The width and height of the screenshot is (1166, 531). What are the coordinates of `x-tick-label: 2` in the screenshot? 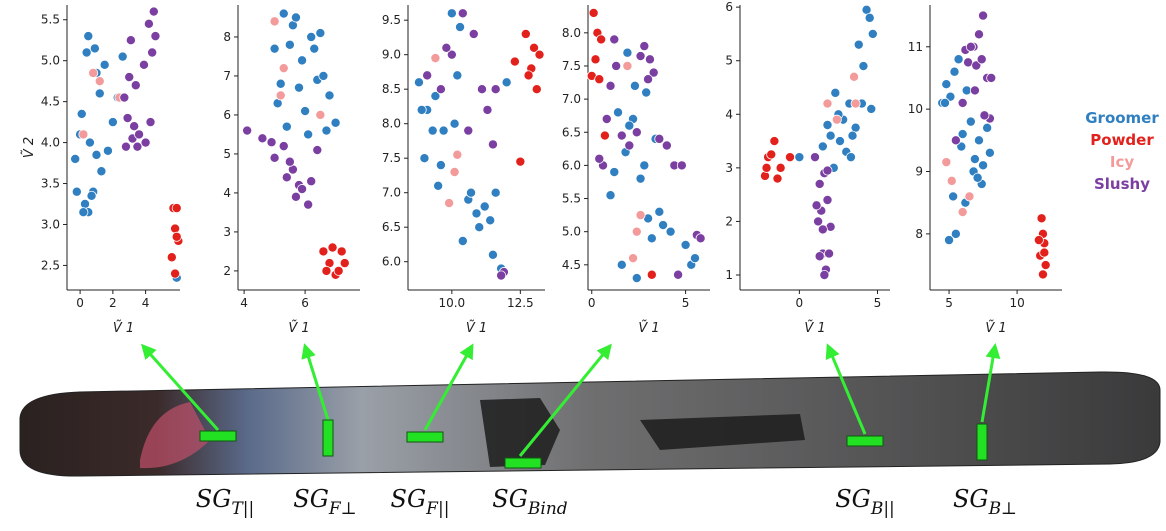 It's located at (113, 303).